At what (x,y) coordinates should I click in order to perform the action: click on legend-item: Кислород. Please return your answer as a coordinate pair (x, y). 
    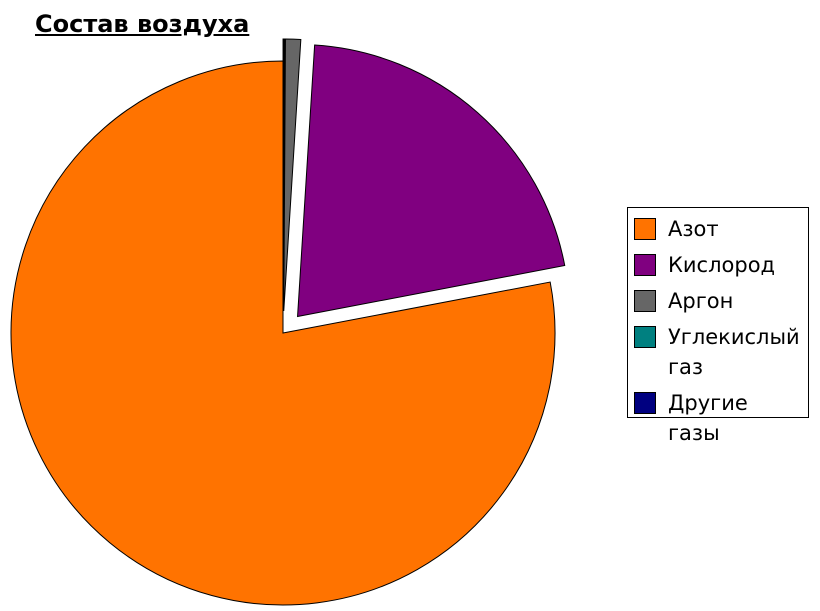
    Looking at the image, I should click on (719, 265).